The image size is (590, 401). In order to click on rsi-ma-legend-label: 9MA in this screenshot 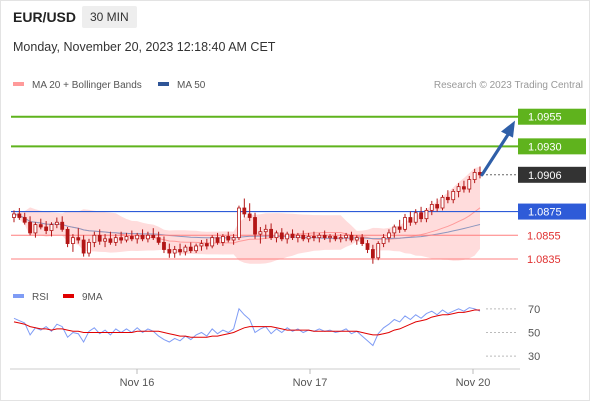, I will do `click(92, 297)`.